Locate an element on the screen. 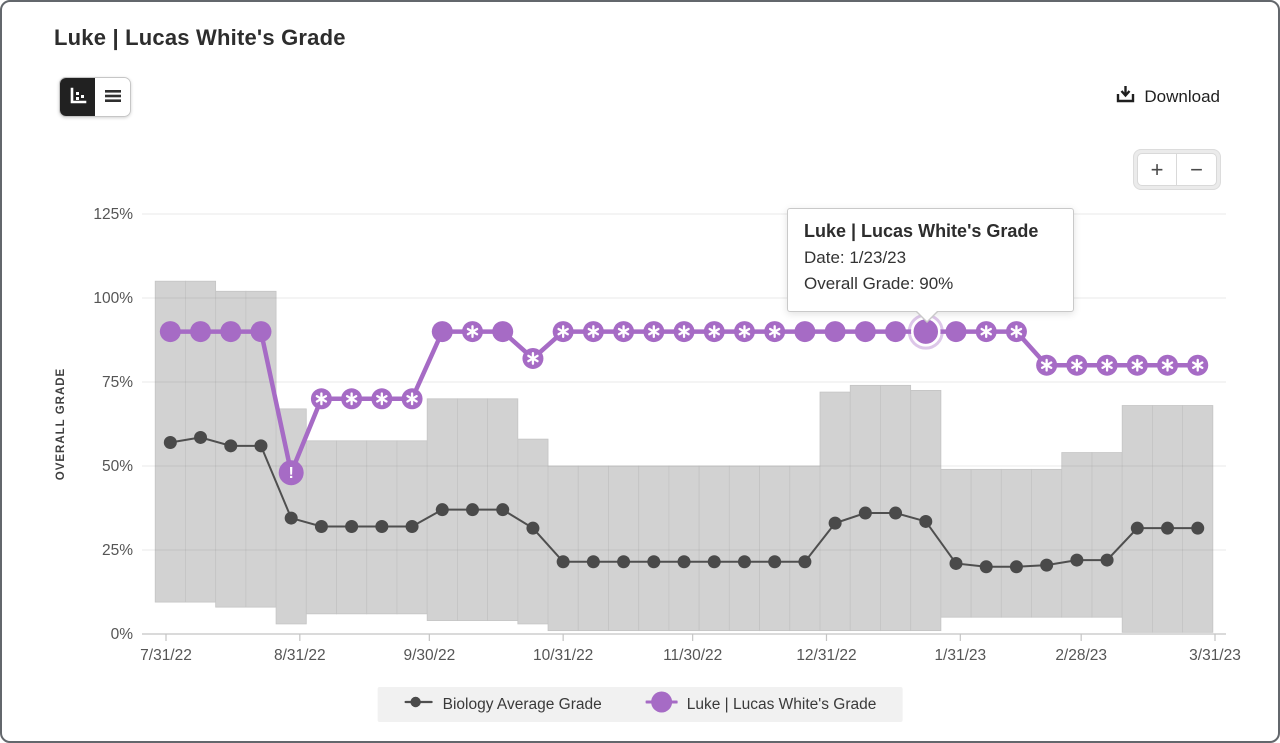 The width and height of the screenshot is (1280, 743). zoom-controls: + − is located at coordinates (1177, 169).